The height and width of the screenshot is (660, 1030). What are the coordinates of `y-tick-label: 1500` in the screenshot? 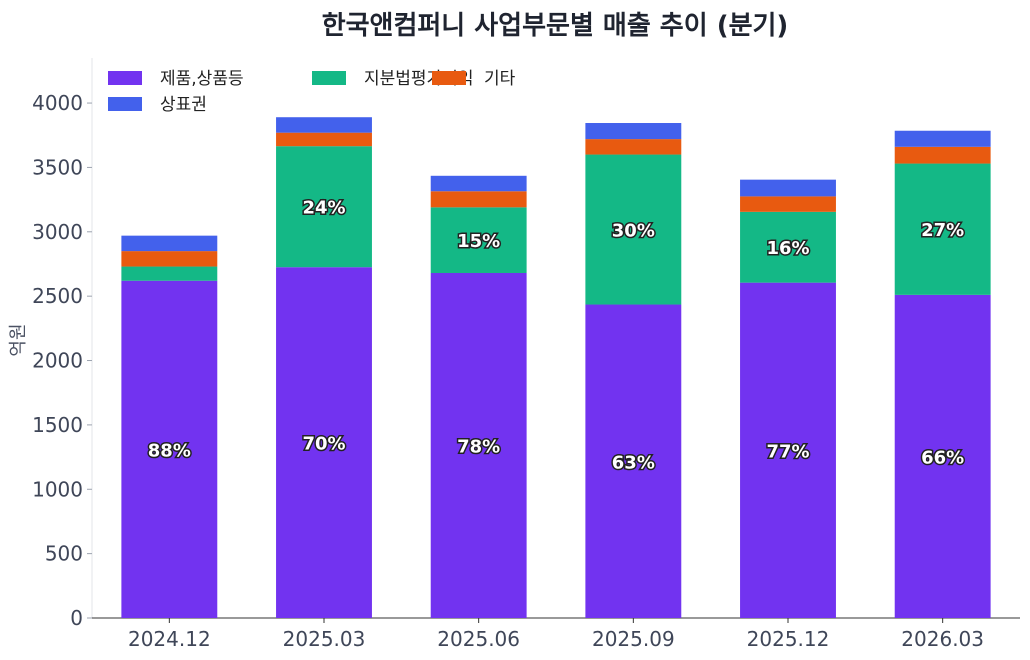 It's located at (57, 425).